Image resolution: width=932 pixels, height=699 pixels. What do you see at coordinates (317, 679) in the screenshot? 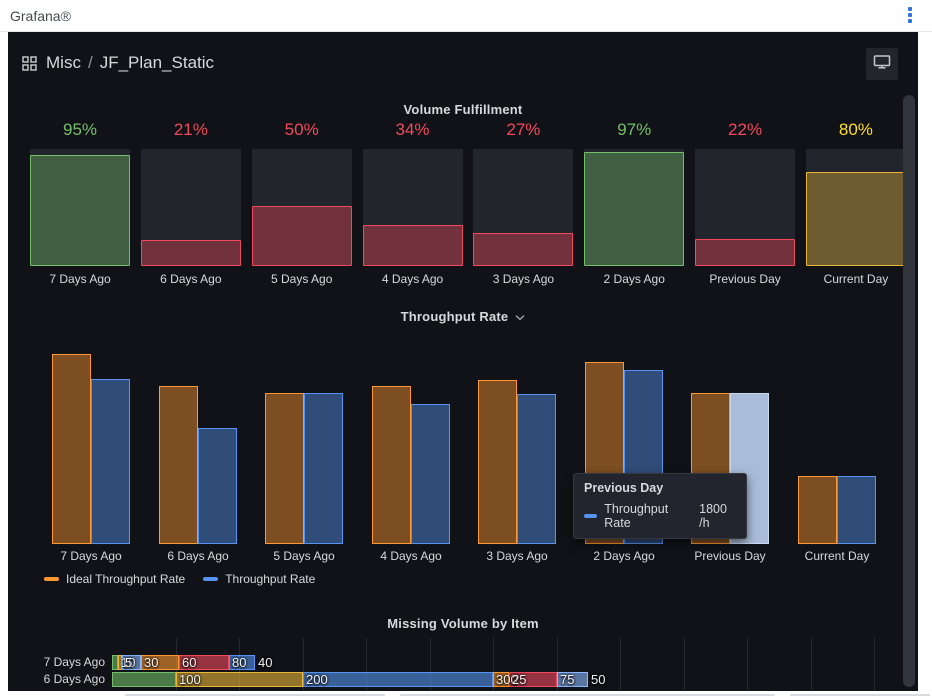
I see `segment-value-label: 200` at bounding box center [317, 679].